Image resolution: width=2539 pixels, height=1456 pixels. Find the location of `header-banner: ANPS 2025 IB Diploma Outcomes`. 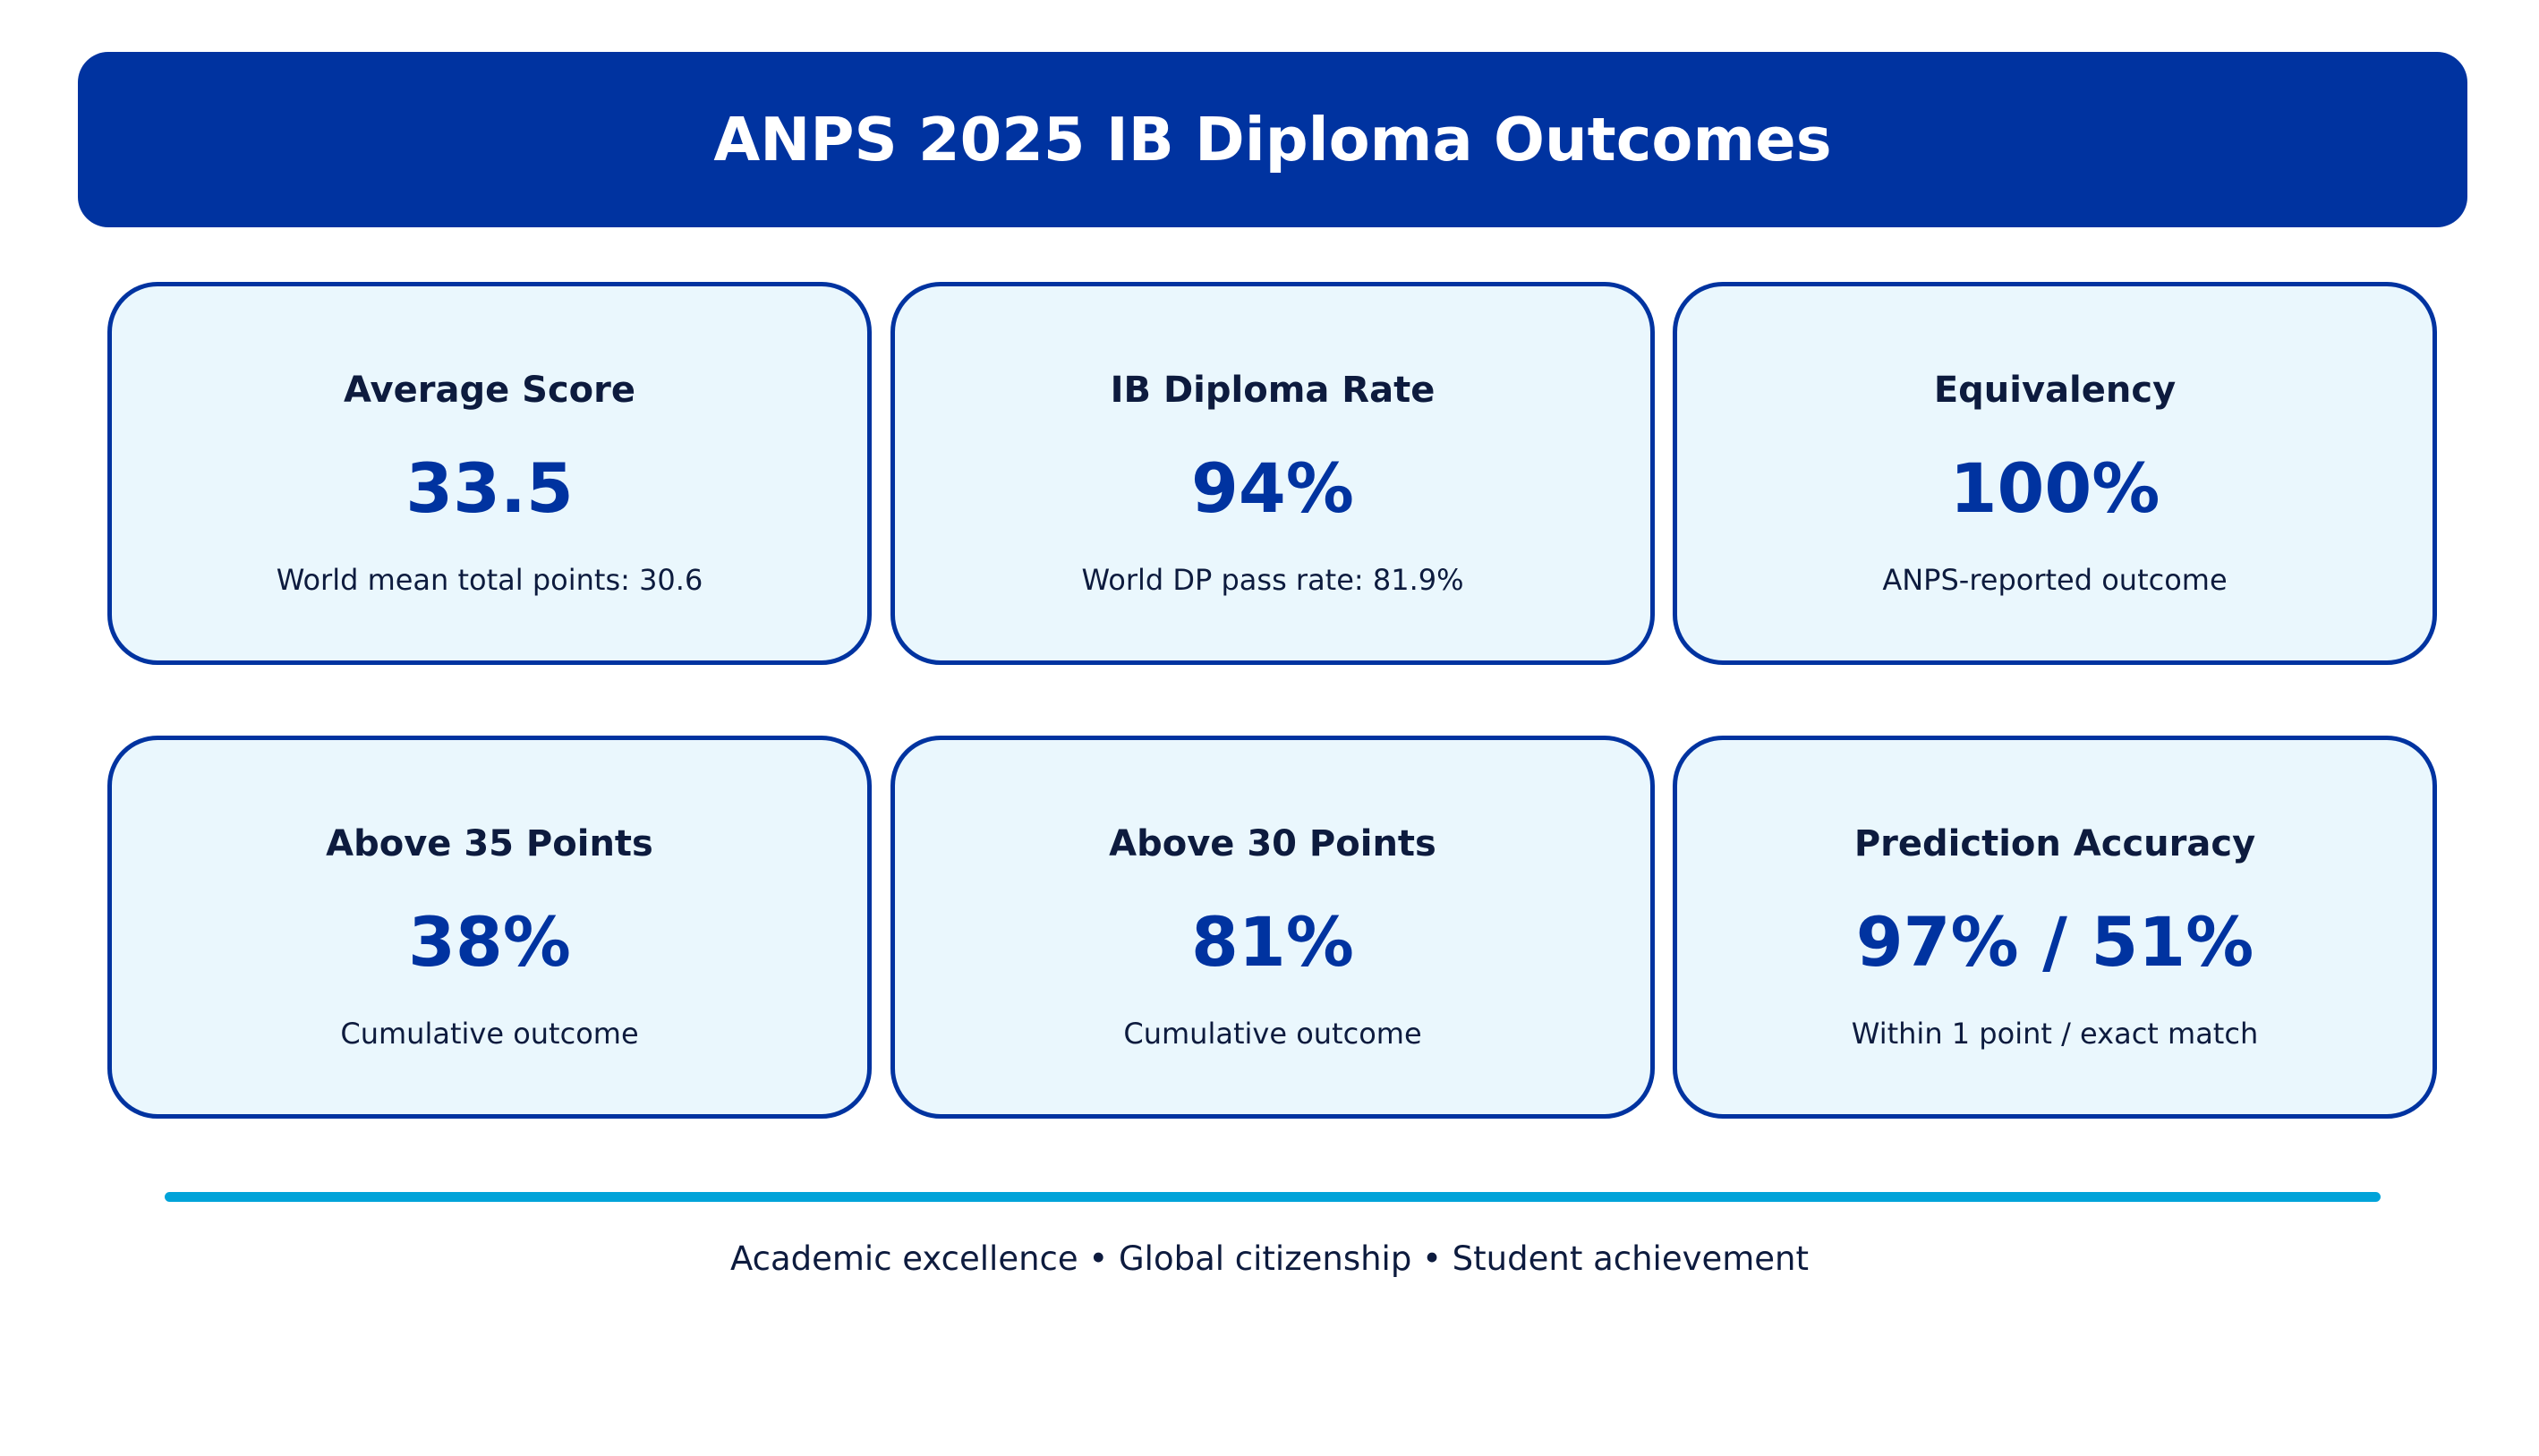

header-banner: ANPS 2025 IB Diploma Outcomes is located at coordinates (1272, 140).